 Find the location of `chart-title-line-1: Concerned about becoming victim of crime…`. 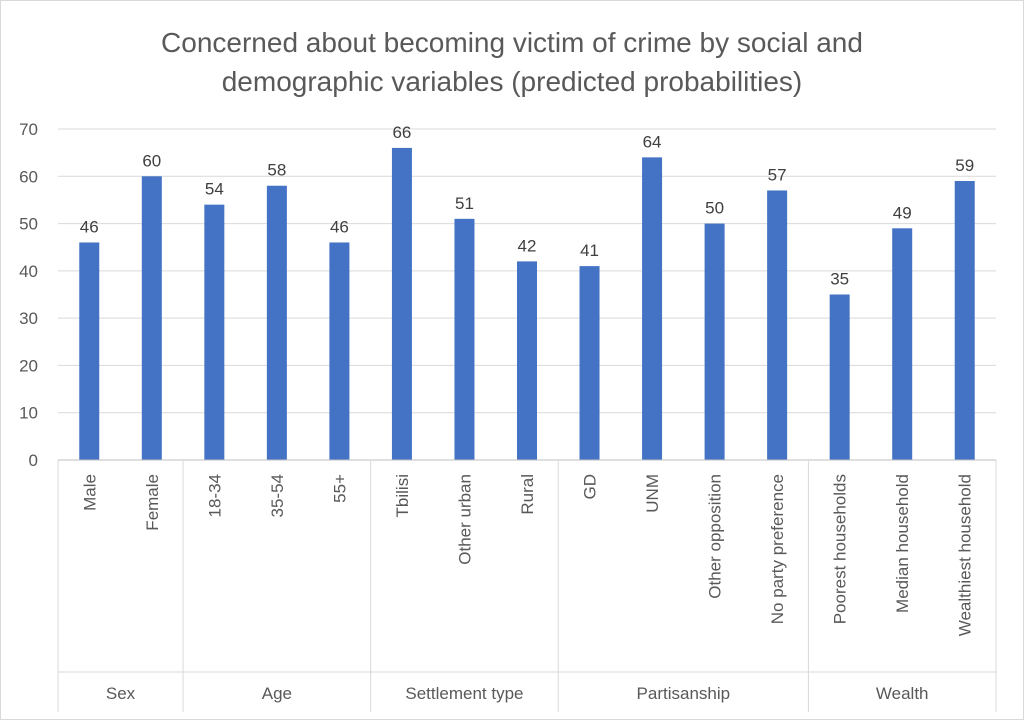

chart-title-line-1: Concerned about becoming victim of crime… is located at coordinates (512, 42).